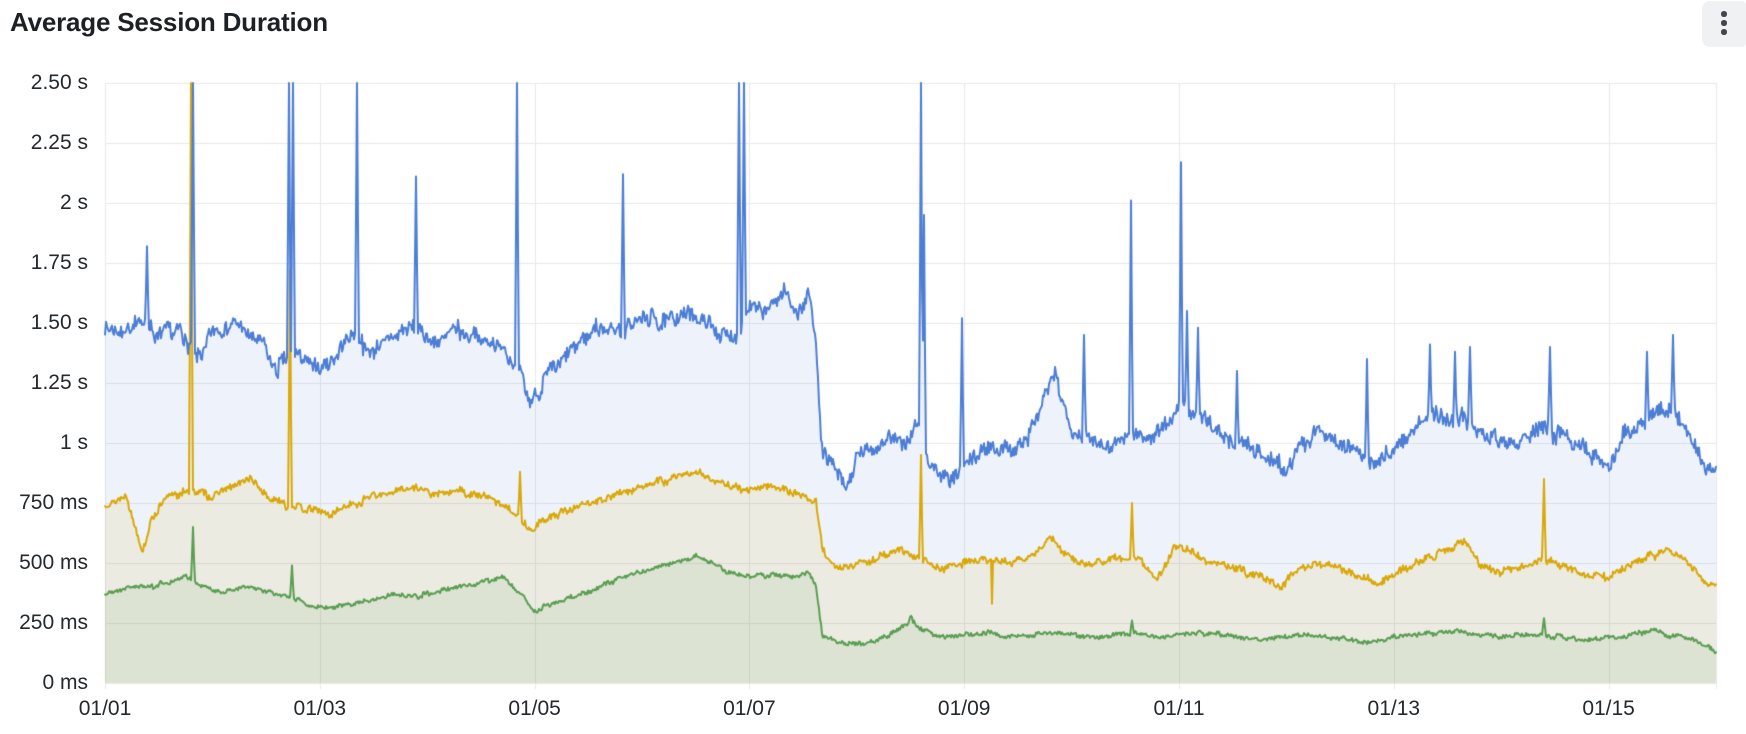 Image resolution: width=1746 pixels, height=734 pixels. I want to click on y-tick-label: 750 ms, so click(53, 502).